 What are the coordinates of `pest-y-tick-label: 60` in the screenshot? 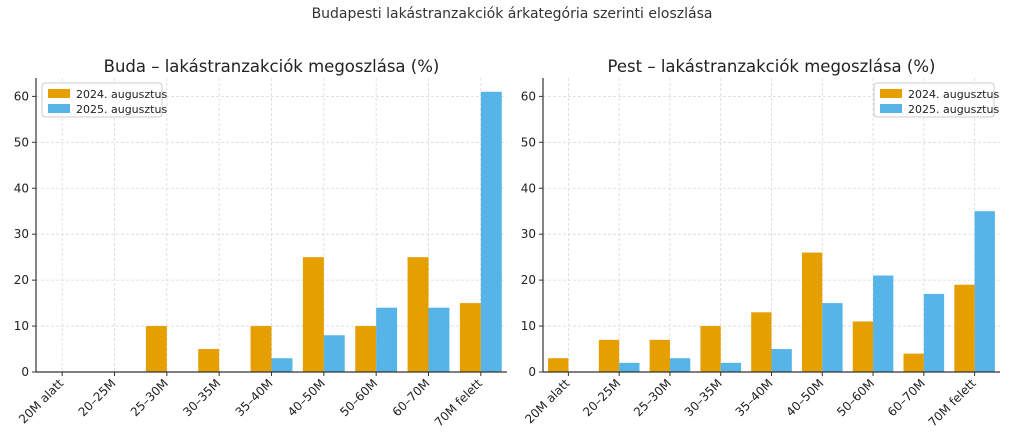 It's located at (528, 96).